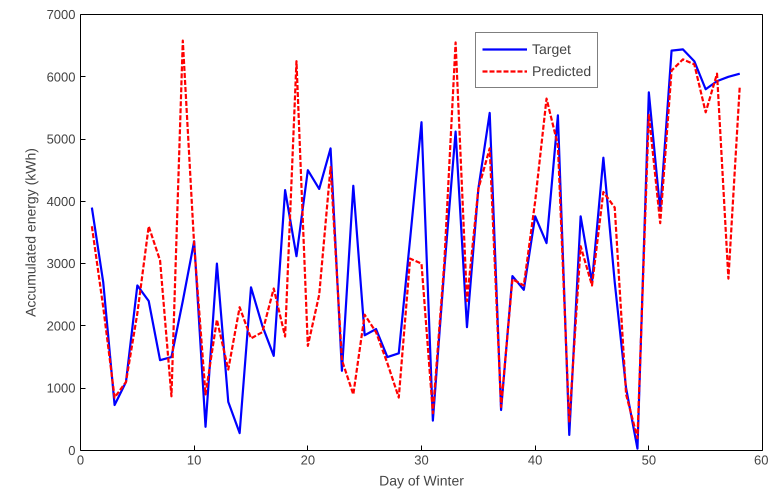 This screenshot has width=768, height=495. I want to click on y-tick-label: 3000, so click(61, 264).